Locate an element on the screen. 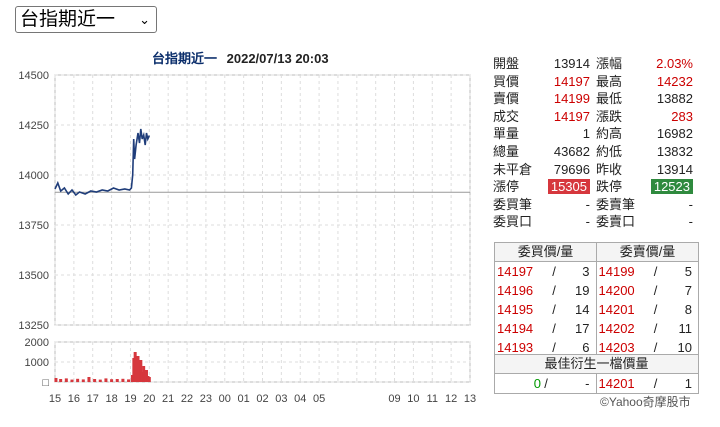 This screenshot has width=720, height=427. order-book-row: 14194 / 17 14202 / 11 is located at coordinates (596, 328).